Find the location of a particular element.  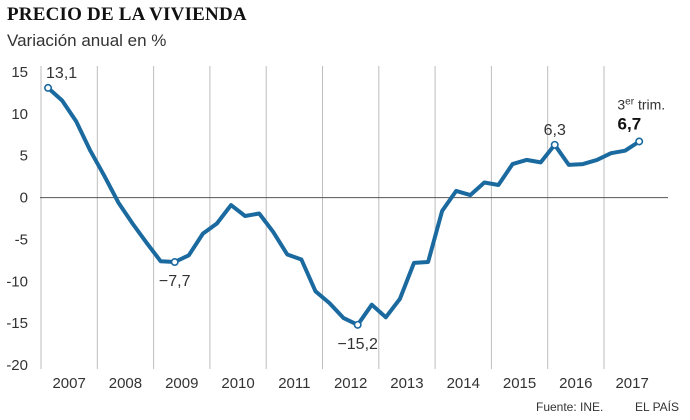

data-label: 13,1 is located at coordinates (61, 73).